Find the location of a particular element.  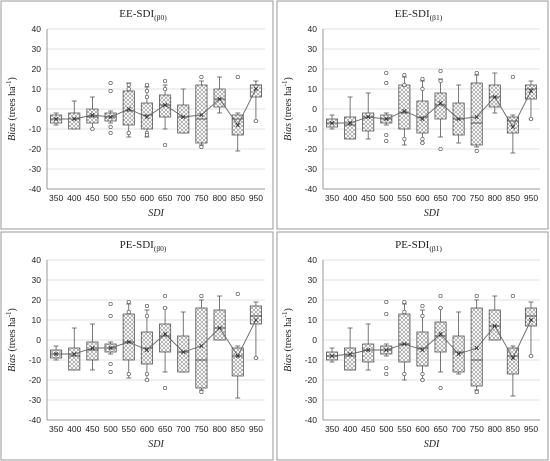

x-tick-label: 400 is located at coordinates (350, 429).